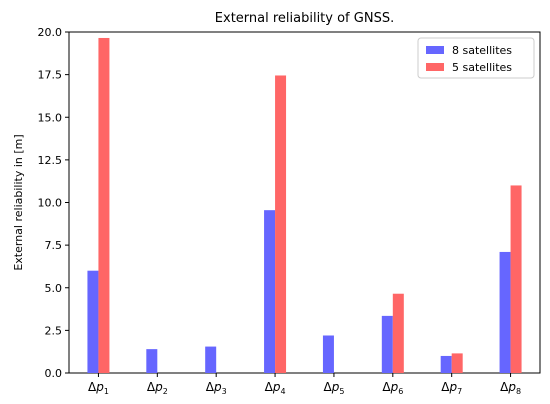 Image resolution: width=550 pixels, height=404 pixels. What do you see at coordinates (435, 67) in the screenshot?
I see `legend-swatch-5-satellites` at bounding box center [435, 67].